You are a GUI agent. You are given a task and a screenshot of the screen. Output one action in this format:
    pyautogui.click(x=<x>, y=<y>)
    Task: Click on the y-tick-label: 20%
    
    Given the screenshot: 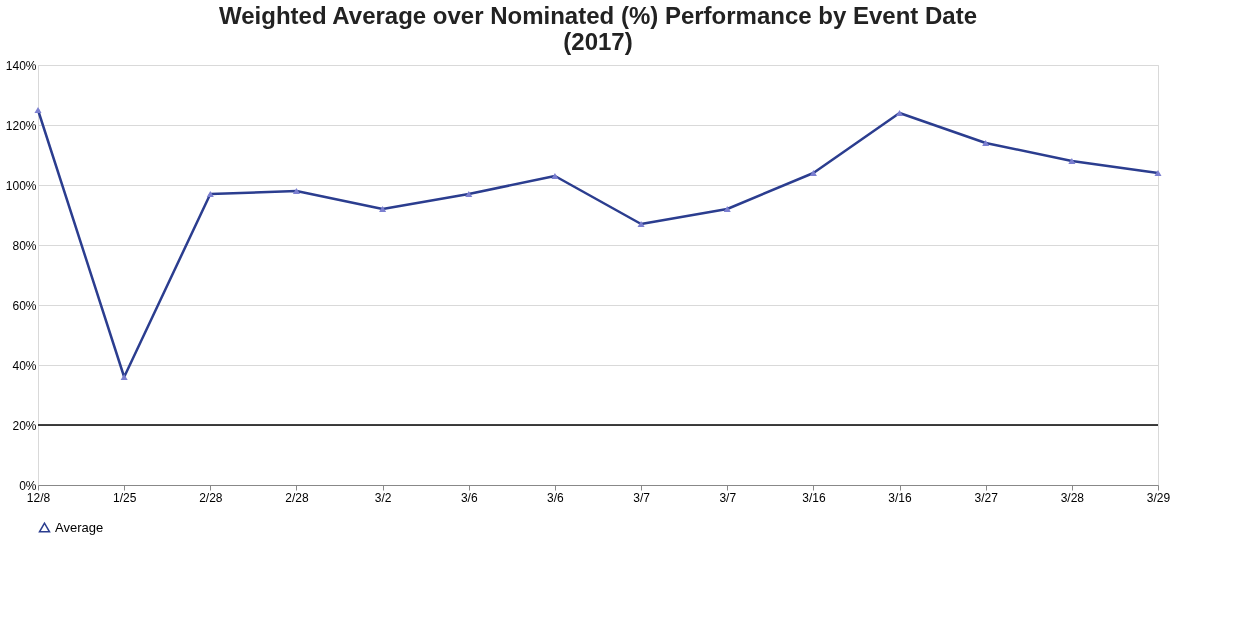 What is the action you would take?
    pyautogui.click(x=24, y=425)
    